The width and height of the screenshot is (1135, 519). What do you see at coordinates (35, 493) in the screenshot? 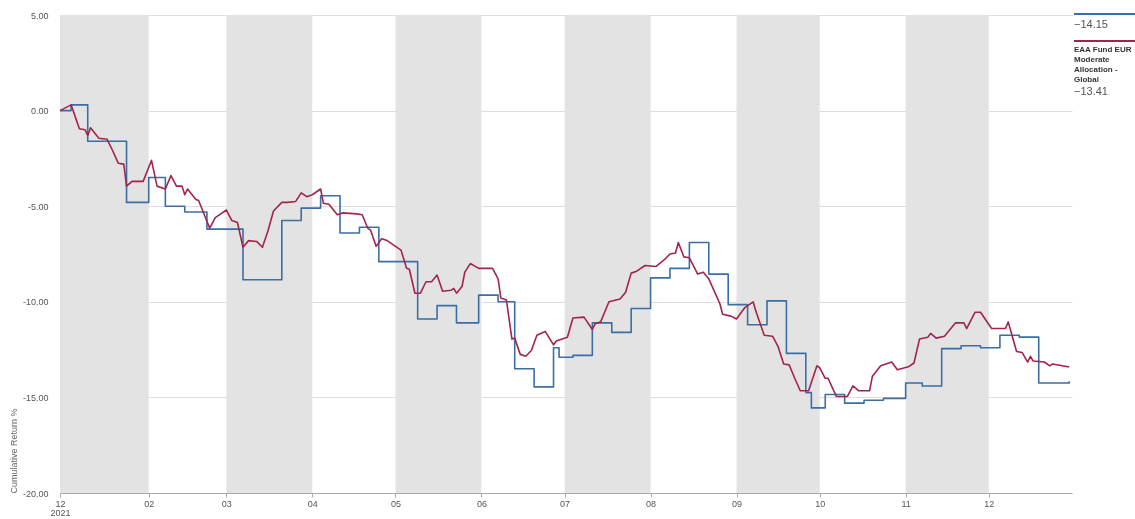
I see `y-tick-label: -20.00` at bounding box center [35, 493].